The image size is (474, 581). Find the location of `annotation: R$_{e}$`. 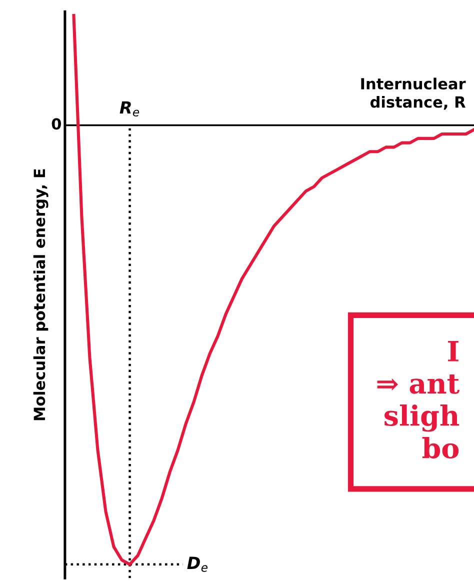

annotation: R$_{e}$ is located at coordinates (130, 108).